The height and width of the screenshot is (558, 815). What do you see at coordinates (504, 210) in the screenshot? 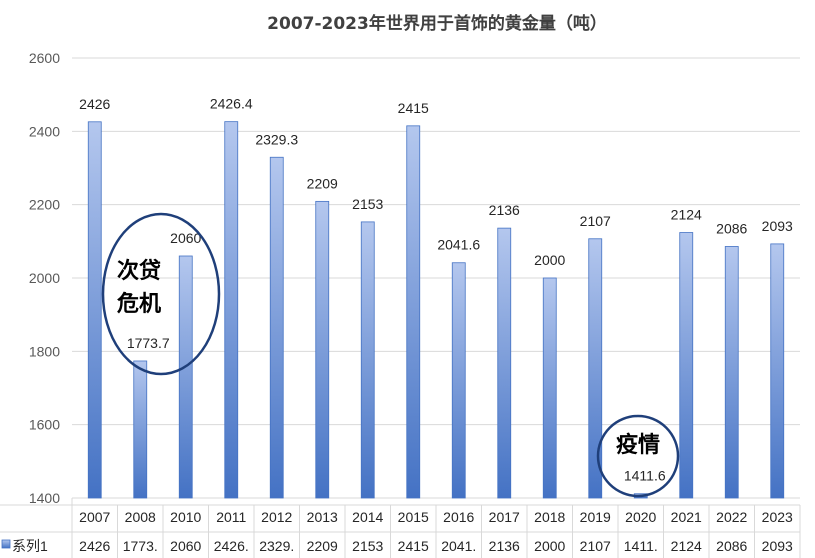
I see `data-label: 2136` at bounding box center [504, 210].